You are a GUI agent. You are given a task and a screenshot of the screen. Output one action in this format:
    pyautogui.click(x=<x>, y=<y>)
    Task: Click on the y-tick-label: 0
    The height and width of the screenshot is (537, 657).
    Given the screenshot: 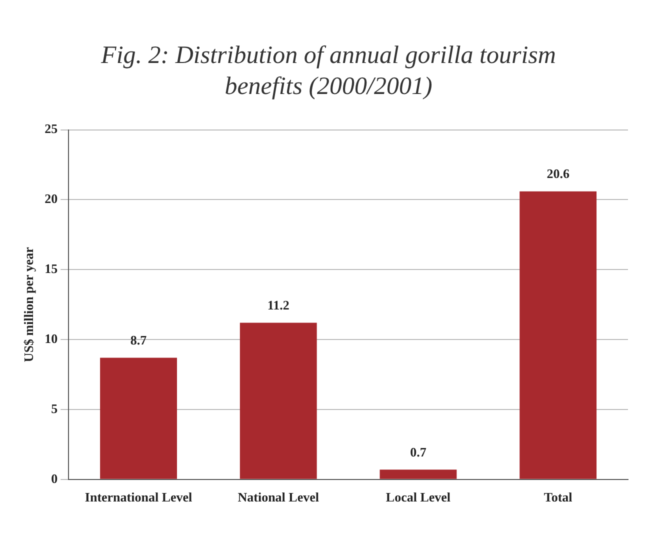 What is the action you would take?
    pyautogui.click(x=54, y=478)
    